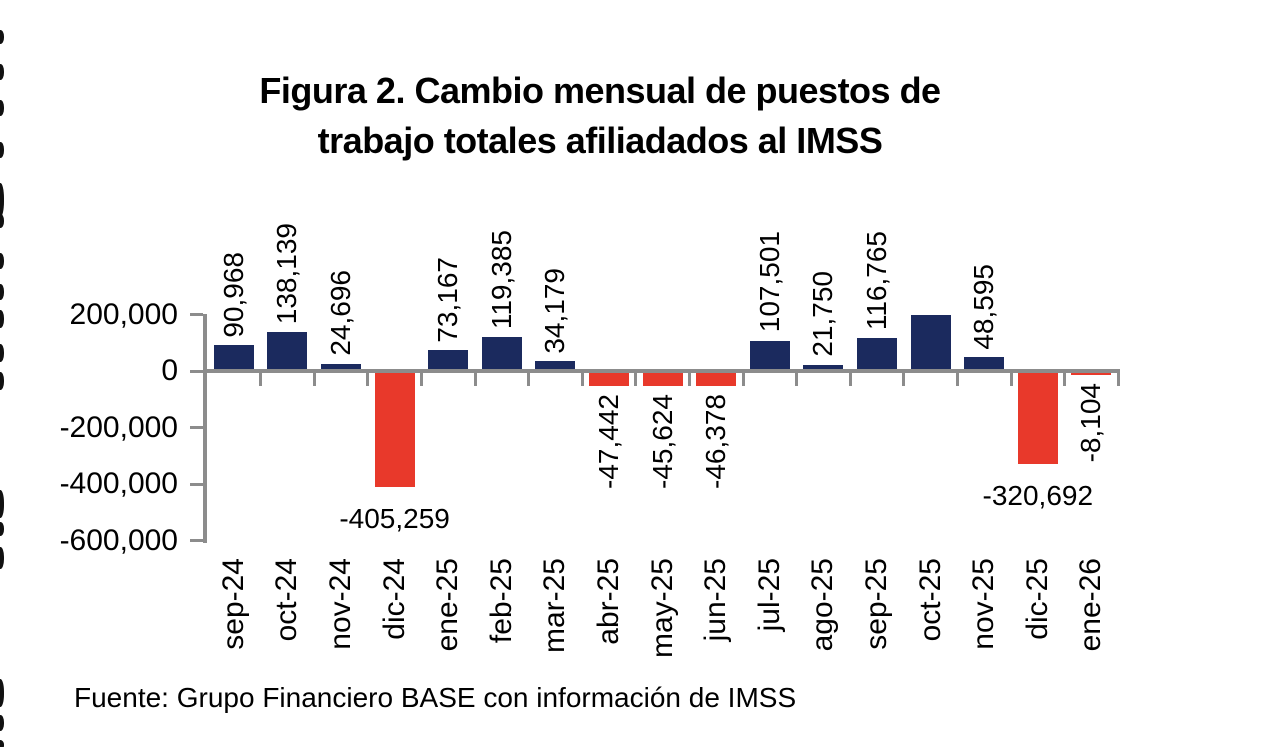  Describe the element at coordinates (600, 90) in the screenshot. I see `chart-title-line1: Figura 2. Cambio mensual de puestos de` at that location.